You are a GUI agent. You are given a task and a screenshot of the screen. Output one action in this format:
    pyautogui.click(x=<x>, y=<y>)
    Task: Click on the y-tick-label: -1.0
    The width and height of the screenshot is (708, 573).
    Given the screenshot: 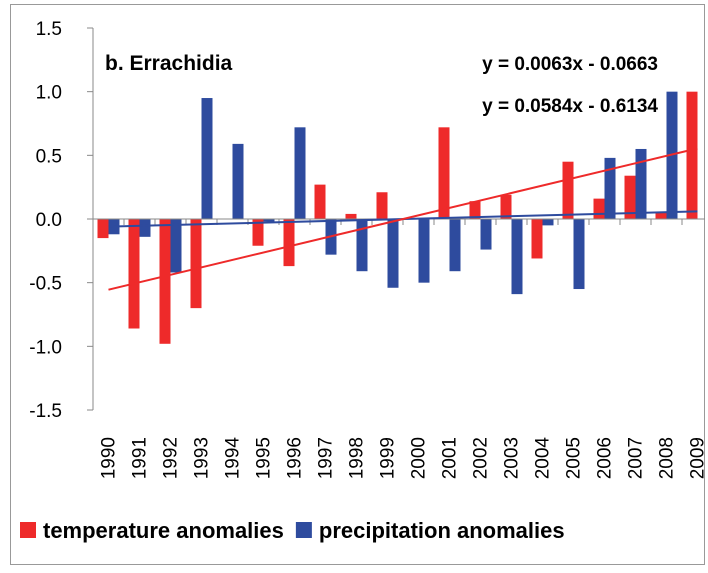 What is the action you would take?
    pyautogui.click(x=45, y=347)
    